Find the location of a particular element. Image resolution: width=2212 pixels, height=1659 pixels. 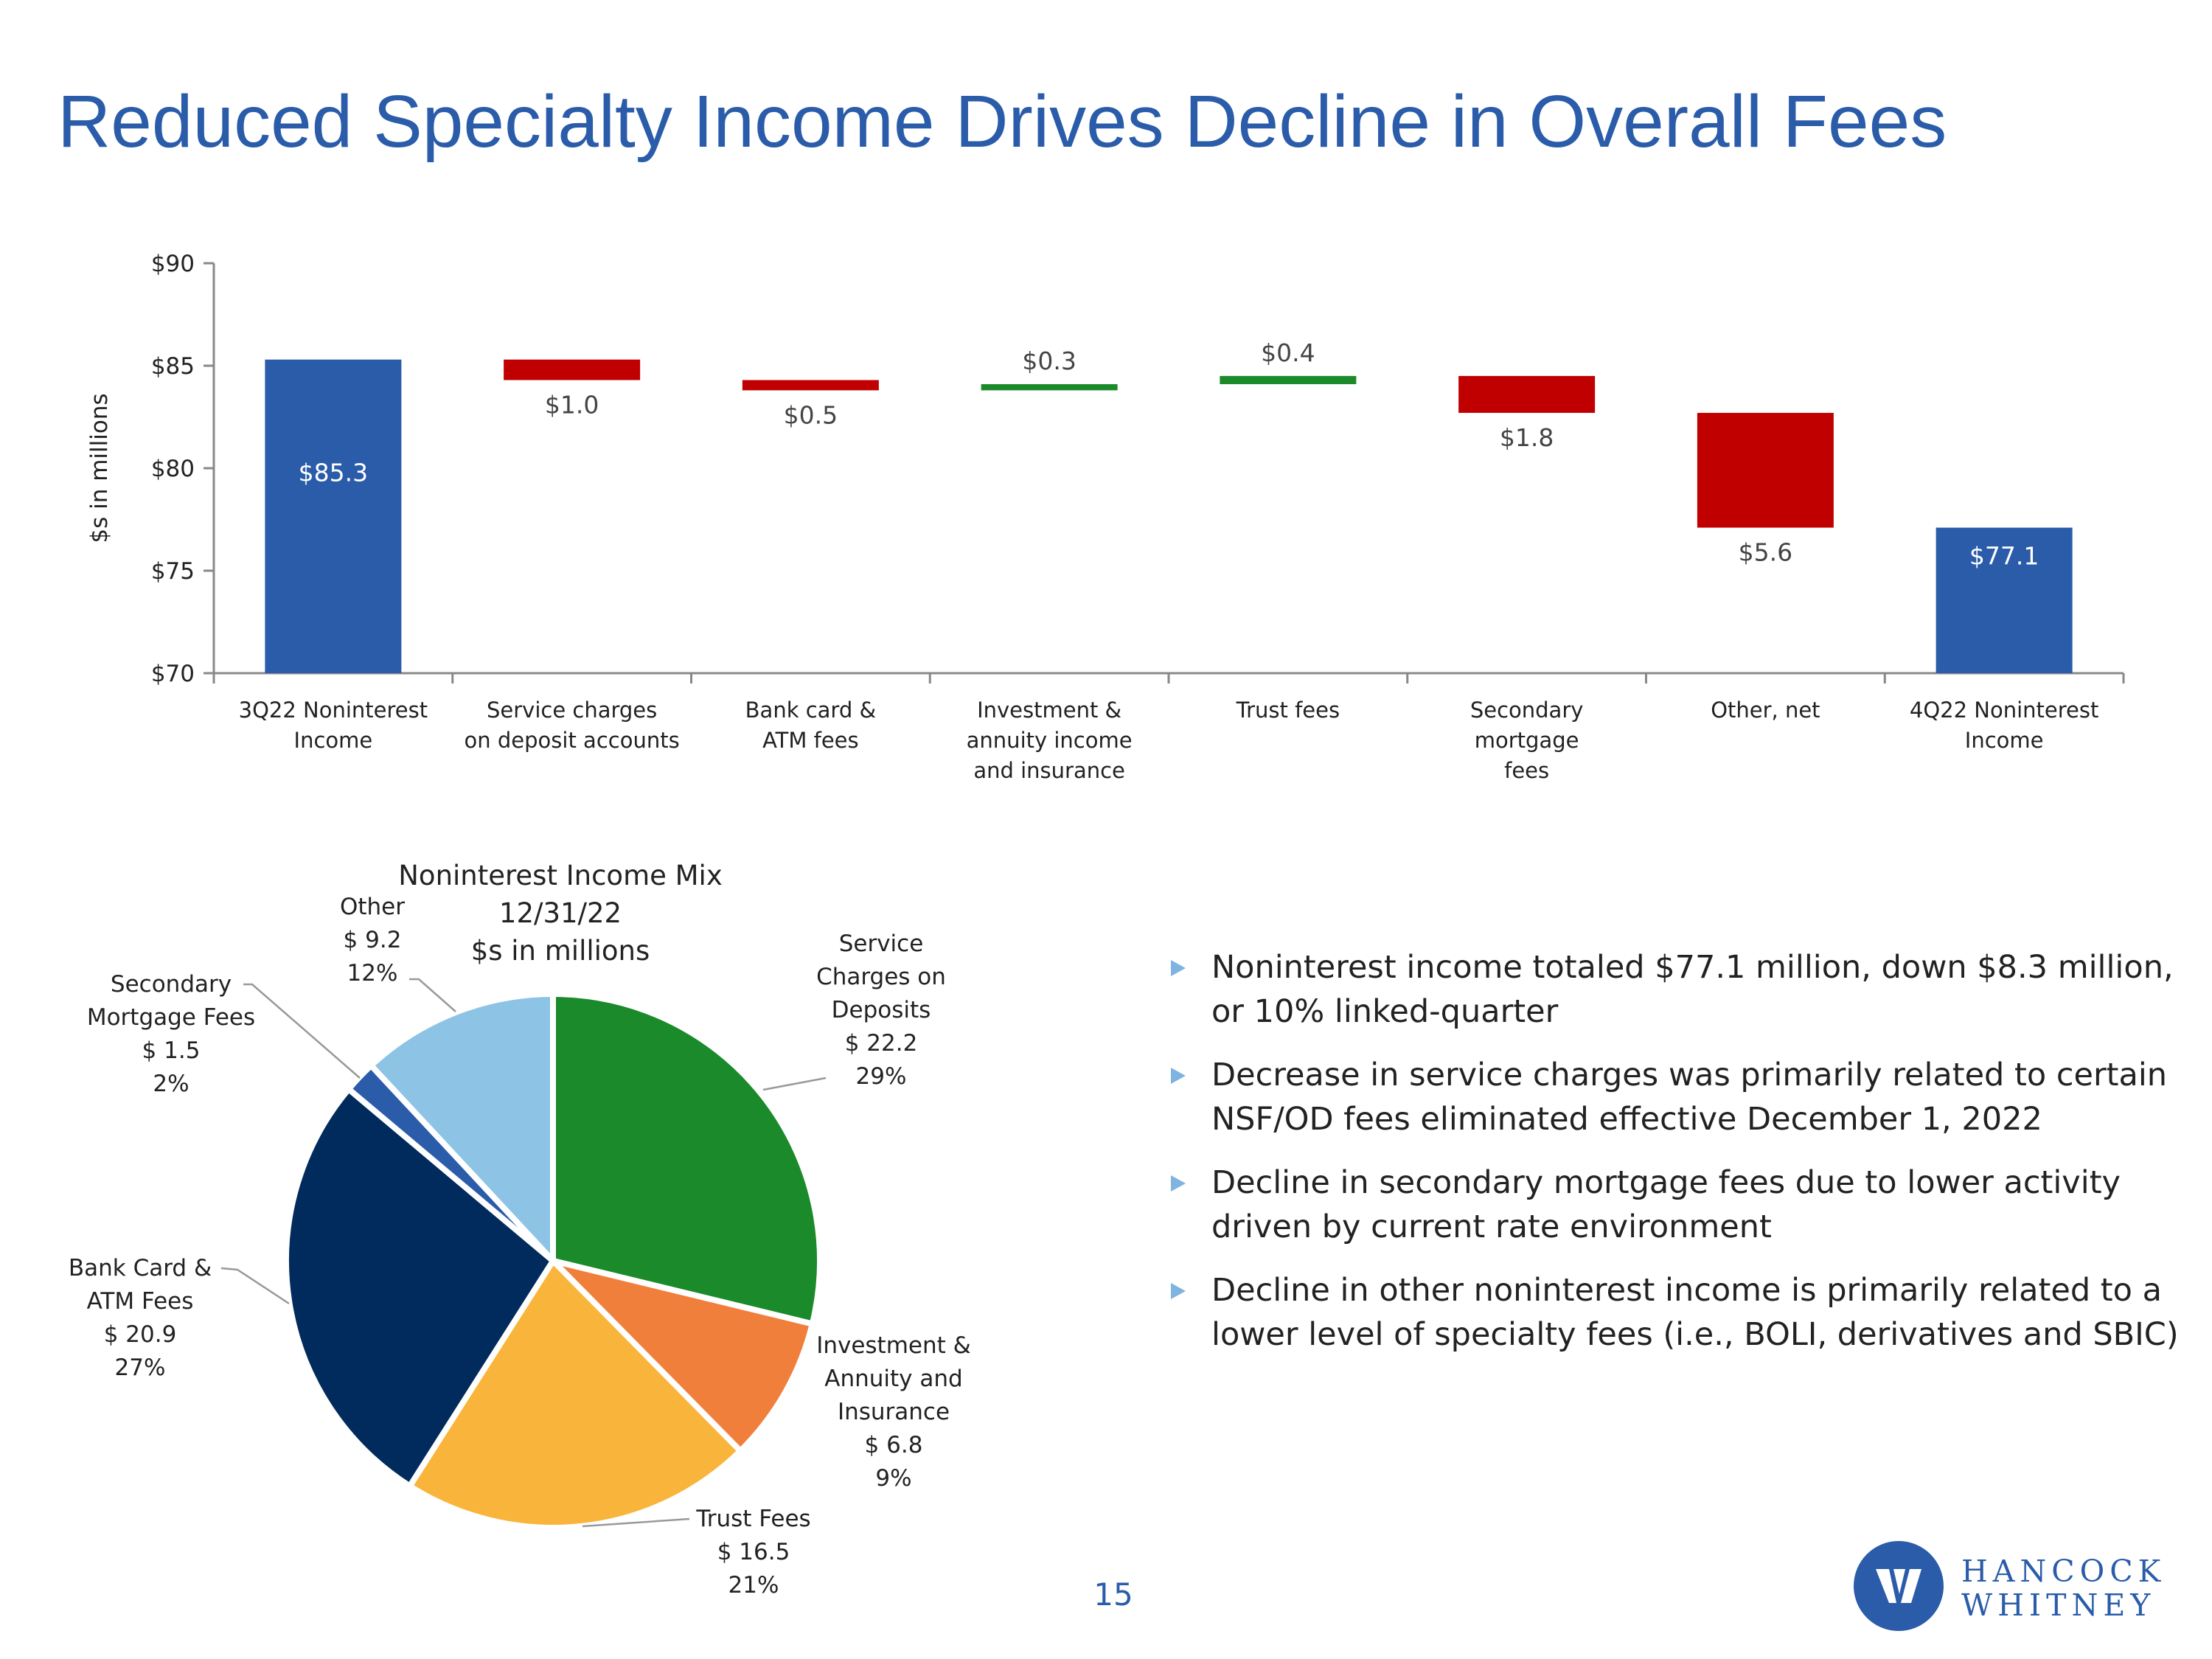

brand-line-2: WHITNEY is located at coordinates (2058, 1605).